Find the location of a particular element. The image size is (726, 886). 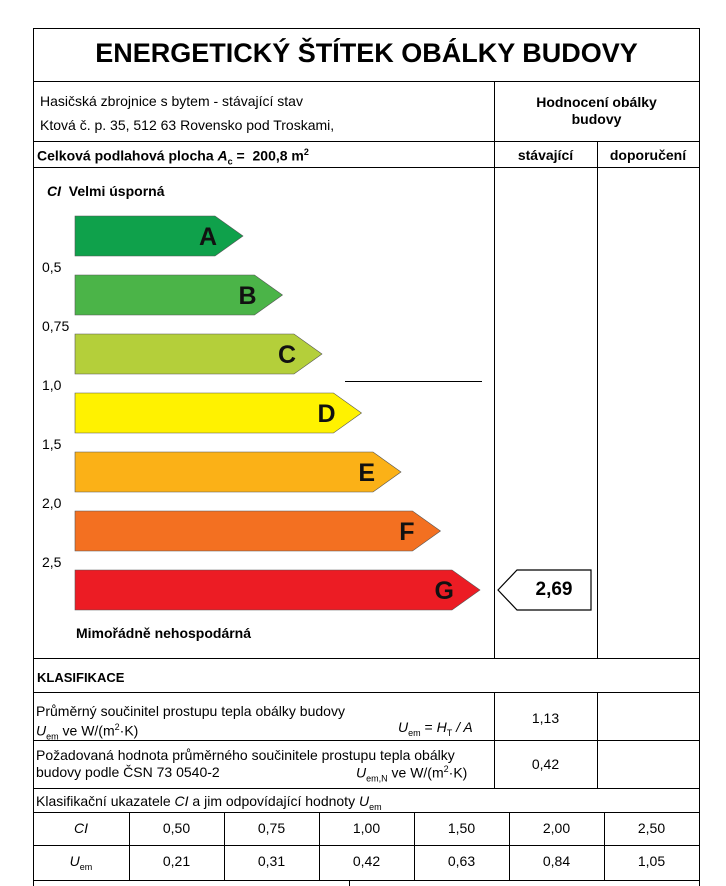

table-cell: 0,31 is located at coordinates (271, 861).